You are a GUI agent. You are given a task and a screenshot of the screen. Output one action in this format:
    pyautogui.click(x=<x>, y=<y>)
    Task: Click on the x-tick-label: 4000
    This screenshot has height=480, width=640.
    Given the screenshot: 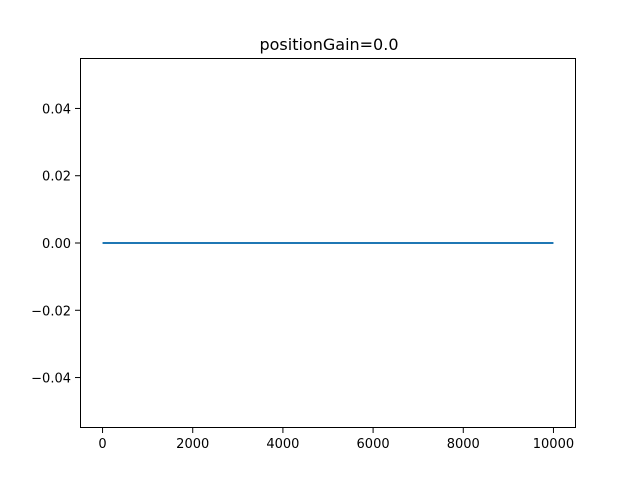 What is the action you would take?
    pyautogui.click(x=282, y=444)
    